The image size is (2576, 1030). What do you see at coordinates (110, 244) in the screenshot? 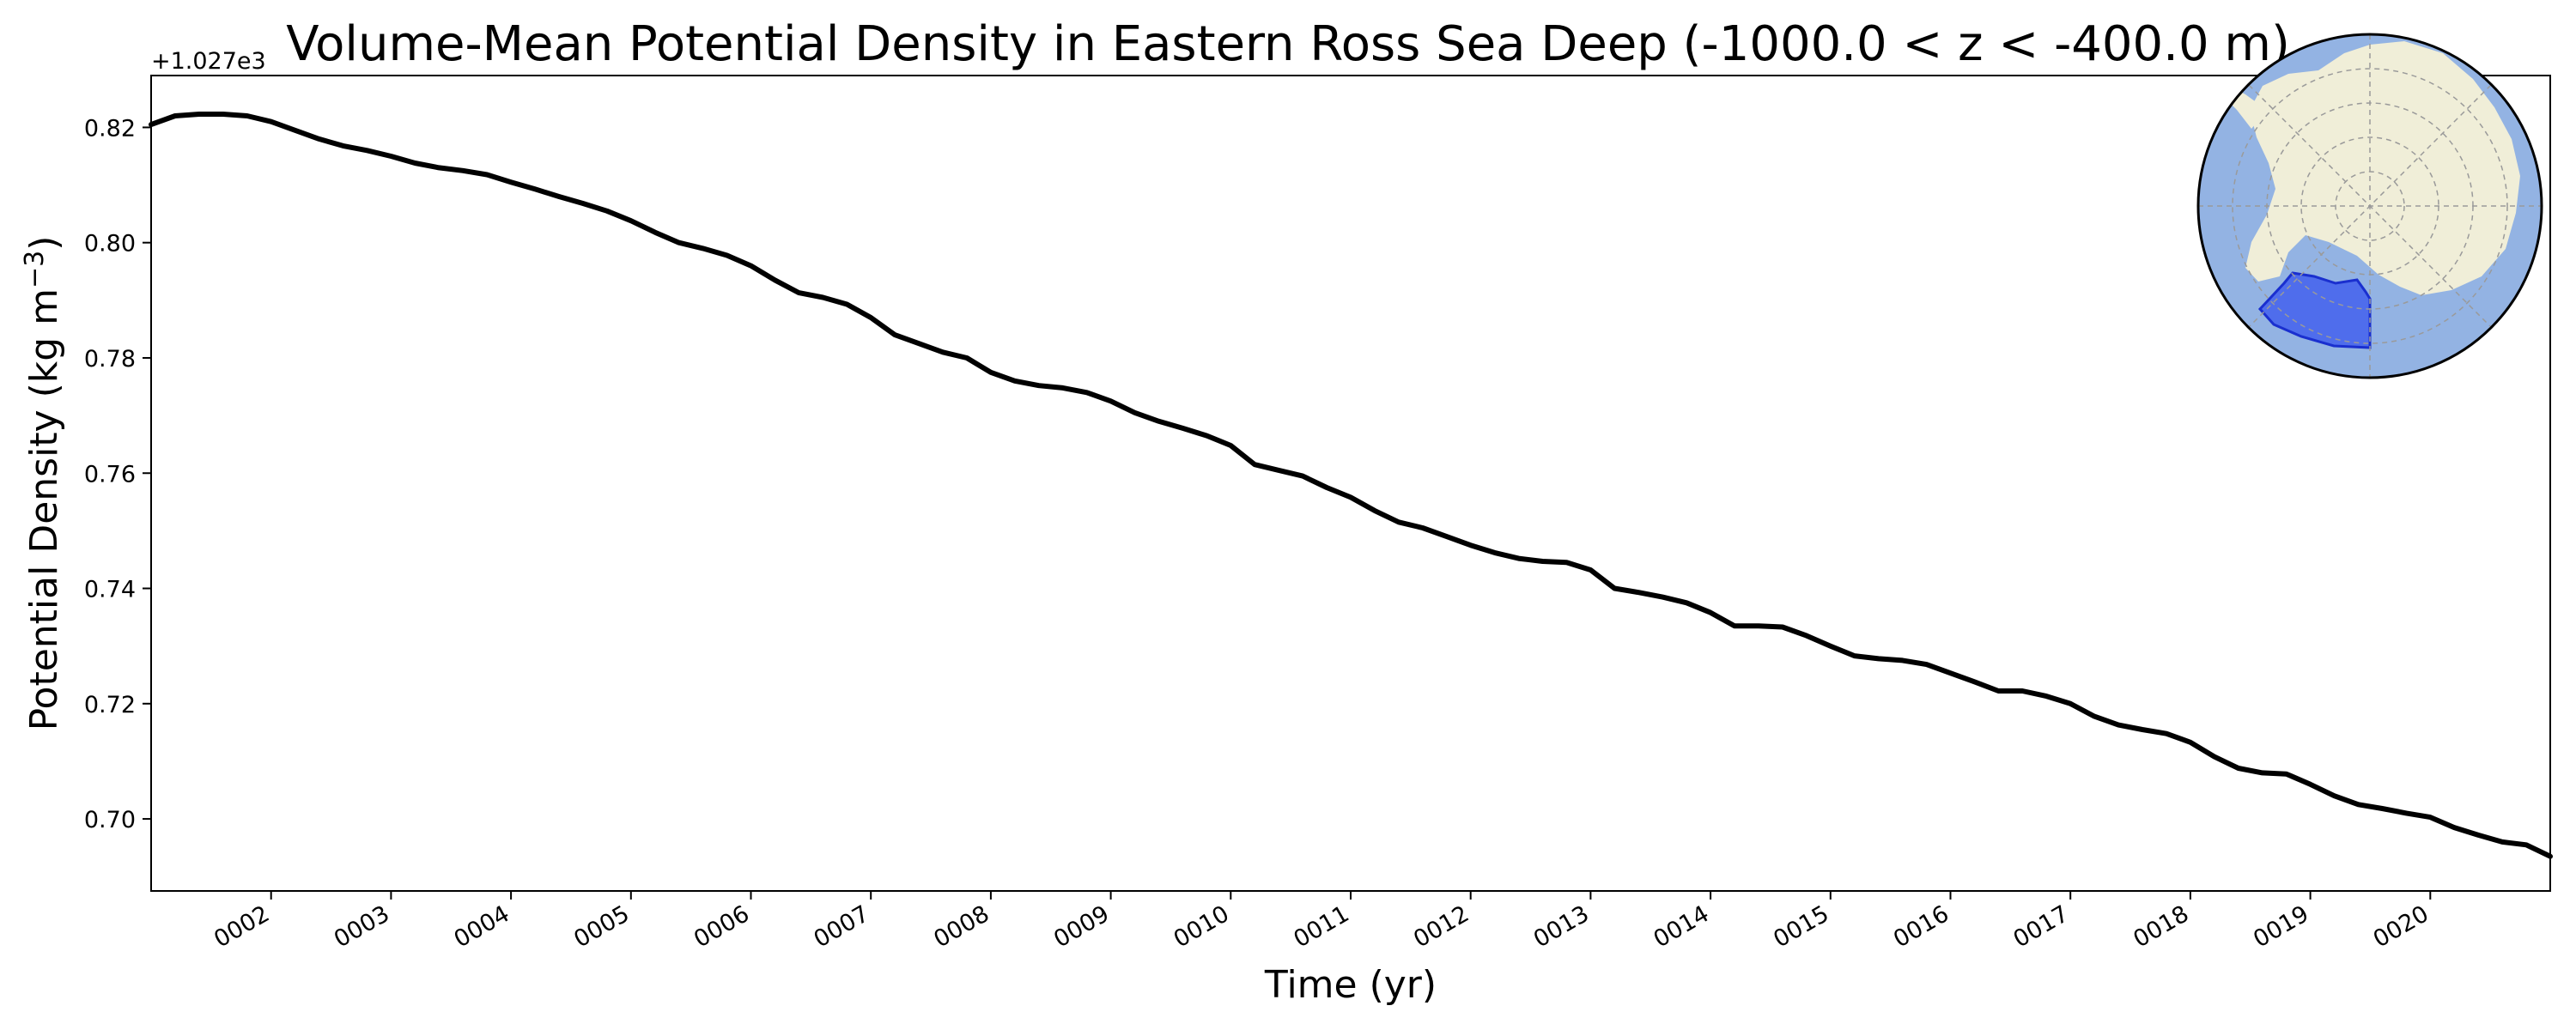
I see `y-tick-label: 0.80` at bounding box center [110, 244].